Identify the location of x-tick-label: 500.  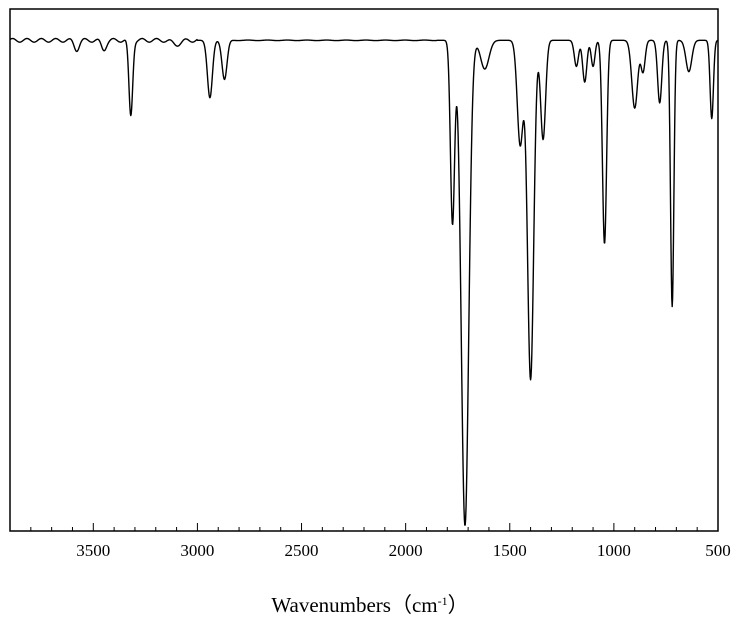
(718, 550).